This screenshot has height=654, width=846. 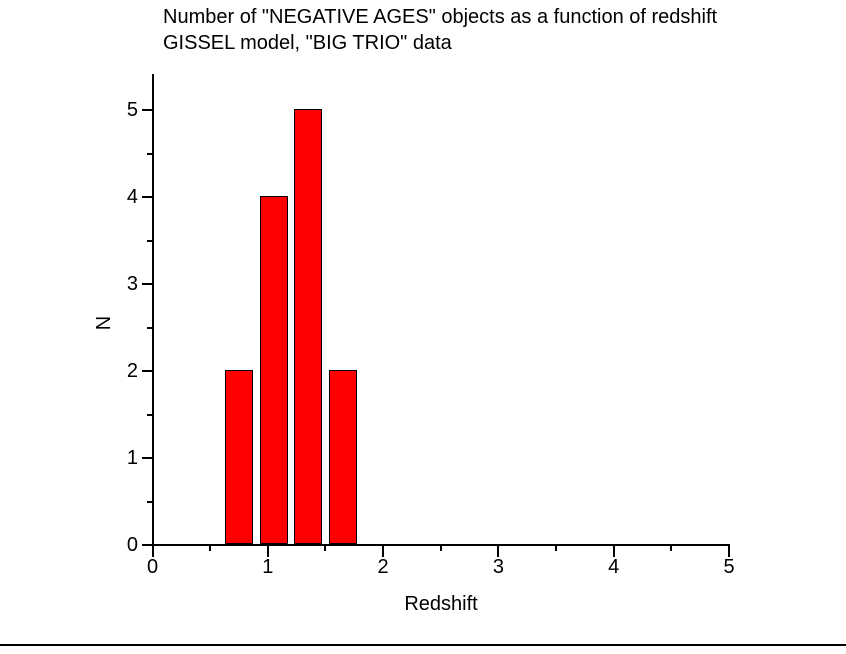 I want to click on x-tick-label: 3, so click(x=498, y=567).